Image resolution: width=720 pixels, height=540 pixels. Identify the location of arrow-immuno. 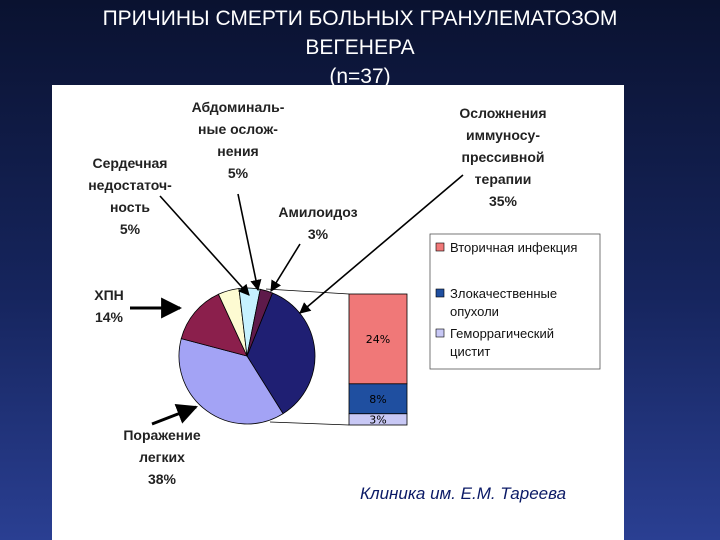
(381, 244).